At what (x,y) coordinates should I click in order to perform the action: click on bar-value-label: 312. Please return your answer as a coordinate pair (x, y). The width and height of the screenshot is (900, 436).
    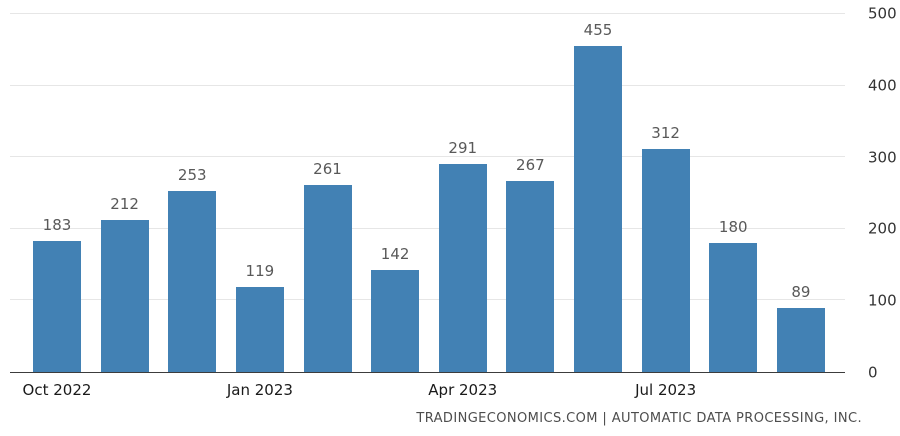
    Looking at the image, I should click on (665, 132).